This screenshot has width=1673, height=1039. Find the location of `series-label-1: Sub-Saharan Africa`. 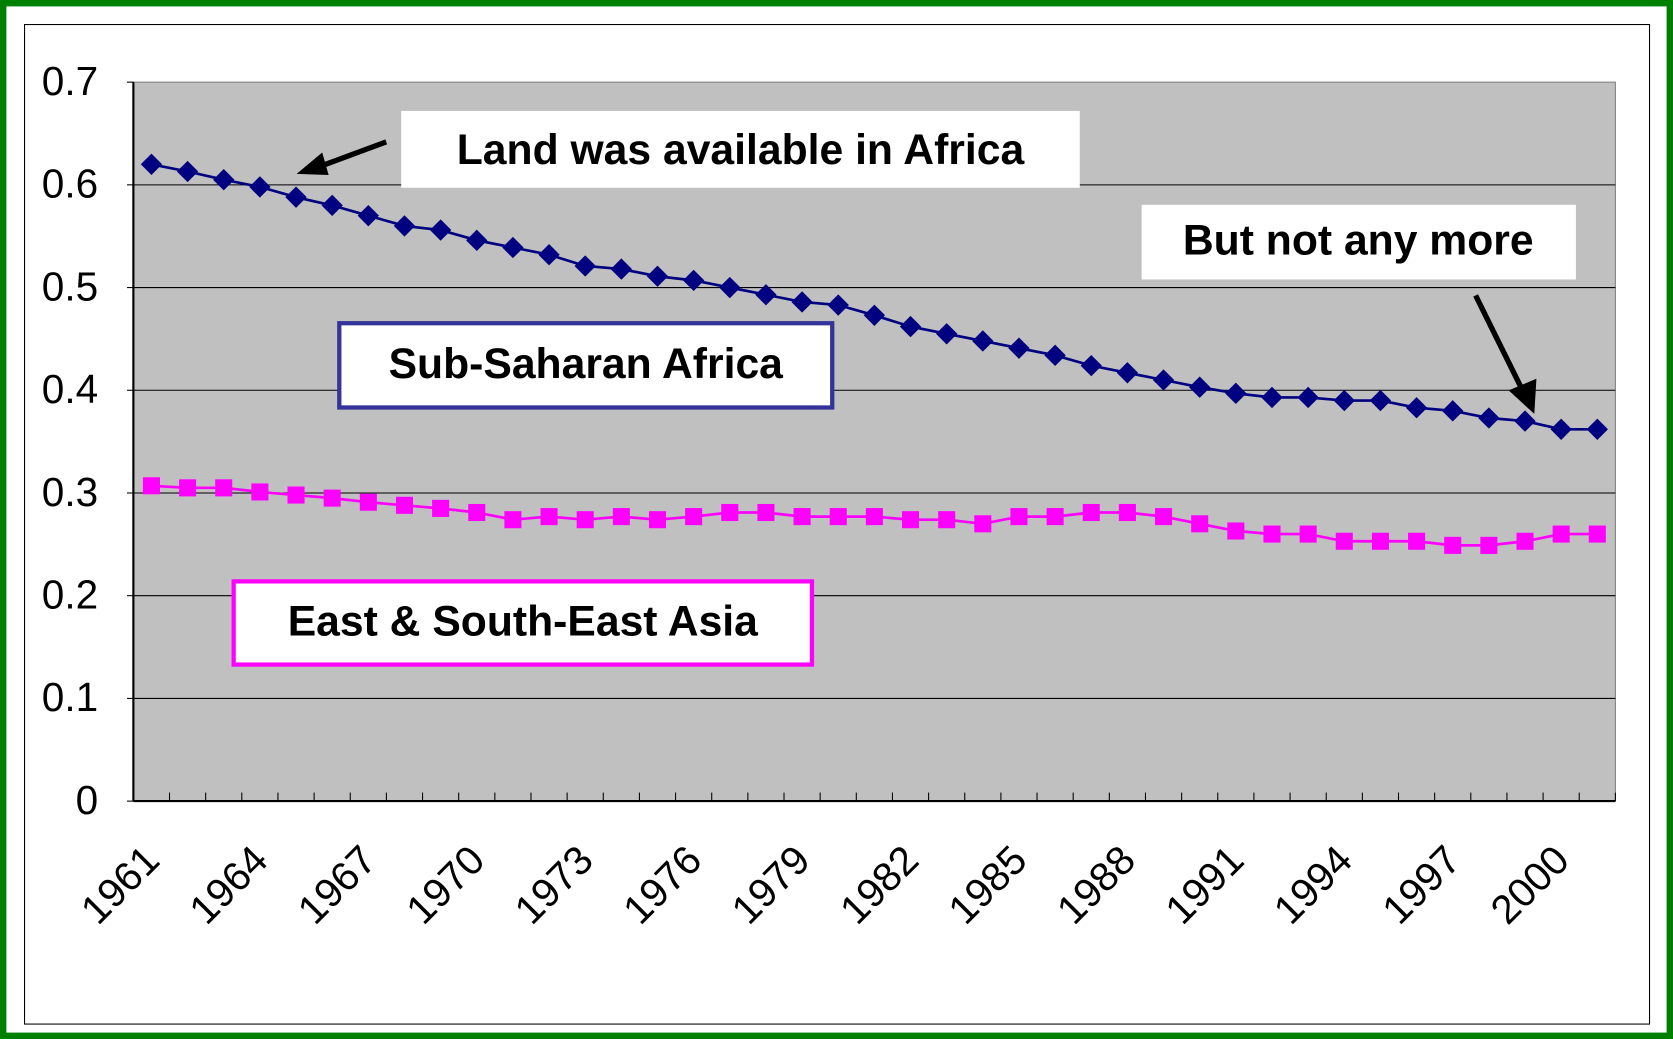

series-label-1: Sub-Saharan Africa is located at coordinates (586, 365).